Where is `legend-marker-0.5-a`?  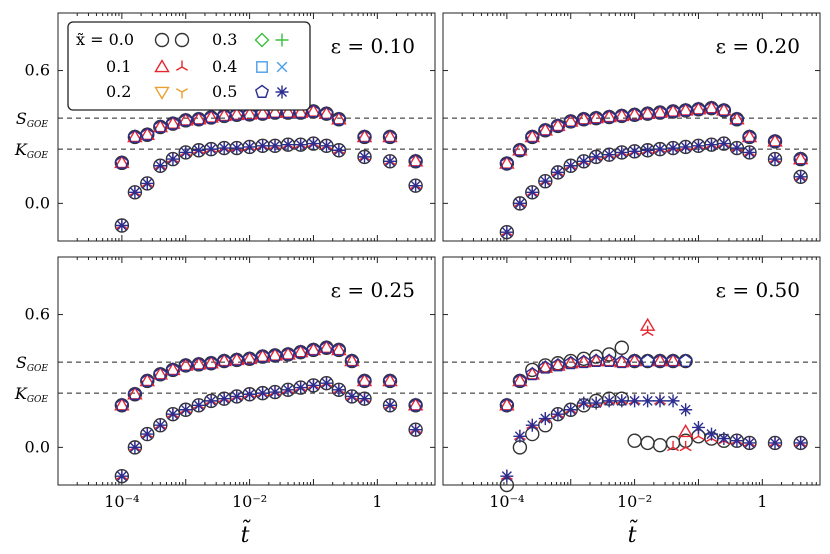
legend-marker-0.5-a is located at coordinates (262, 91).